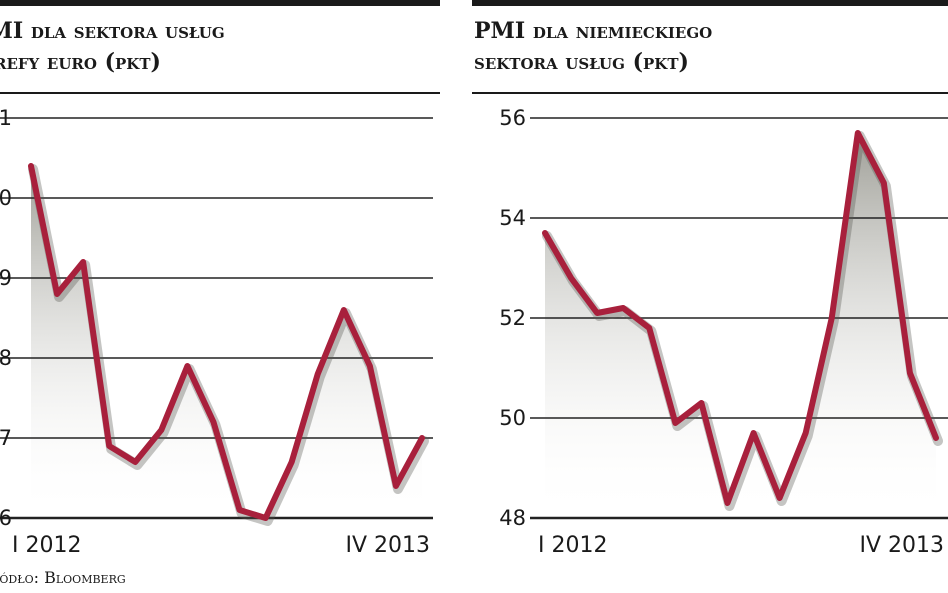 This screenshot has height=593, width=948. What do you see at coordinates (112, 31) in the screenshot?
I see `chart-title-line-1: PMI dla sektora usług` at bounding box center [112, 31].